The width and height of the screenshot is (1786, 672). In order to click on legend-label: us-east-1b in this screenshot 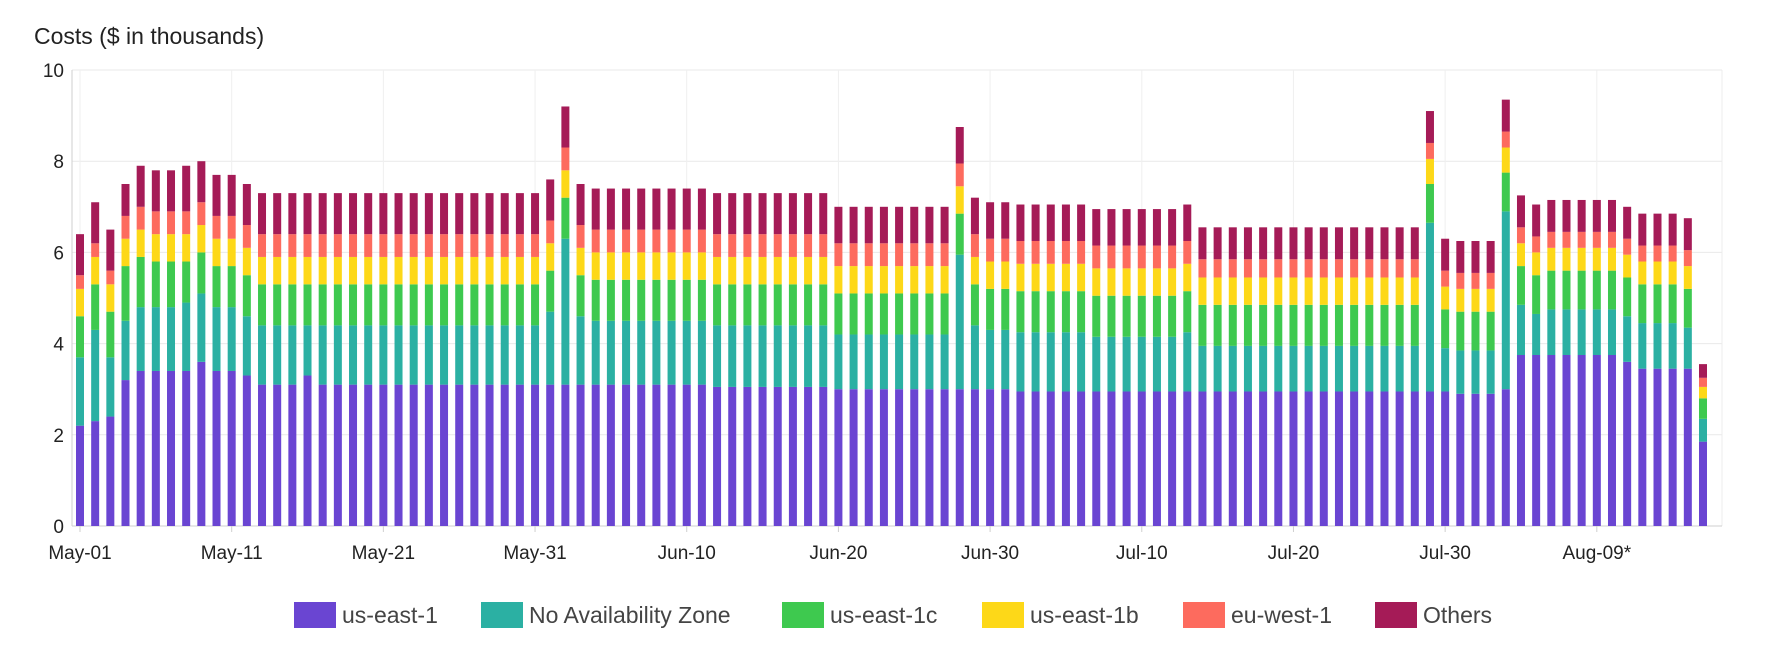, I will do `click(1084, 615)`.